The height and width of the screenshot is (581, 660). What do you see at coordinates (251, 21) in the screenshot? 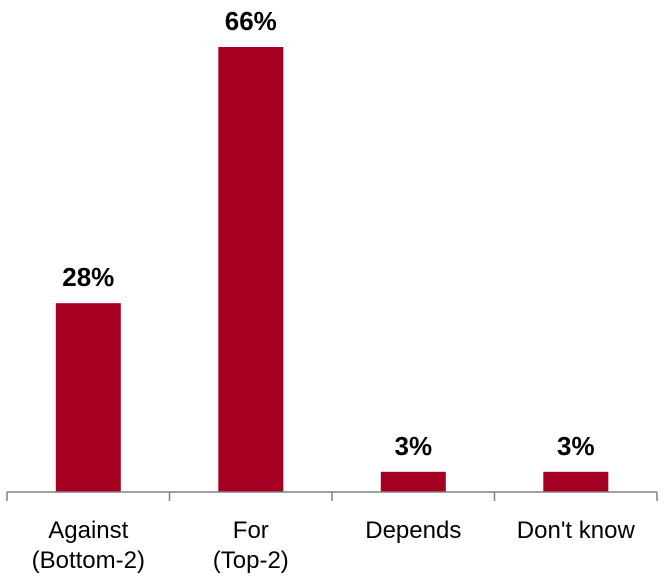
I see `data-label: 66%` at bounding box center [251, 21].